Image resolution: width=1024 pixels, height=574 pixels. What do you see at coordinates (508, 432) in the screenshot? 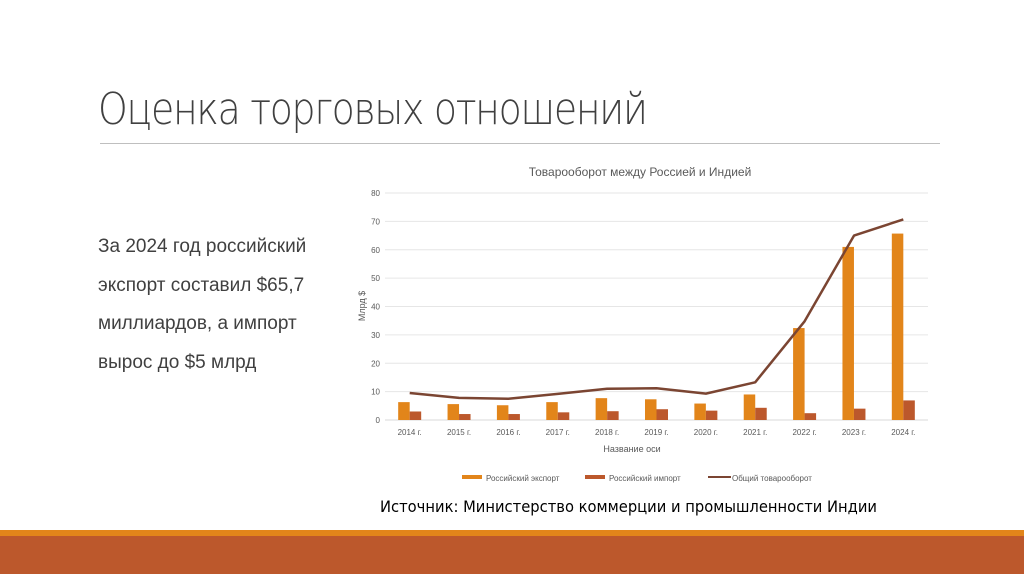
I see `x-tick-label: 2016 г.` at bounding box center [508, 432].